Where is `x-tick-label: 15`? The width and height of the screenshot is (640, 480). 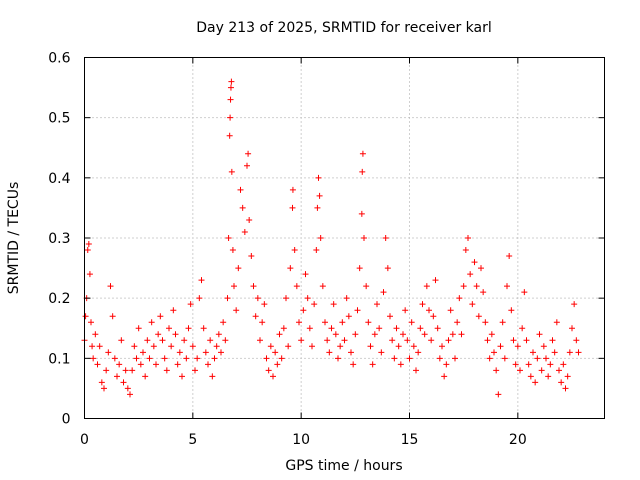
x-tick-label: 15 is located at coordinates (410, 440).